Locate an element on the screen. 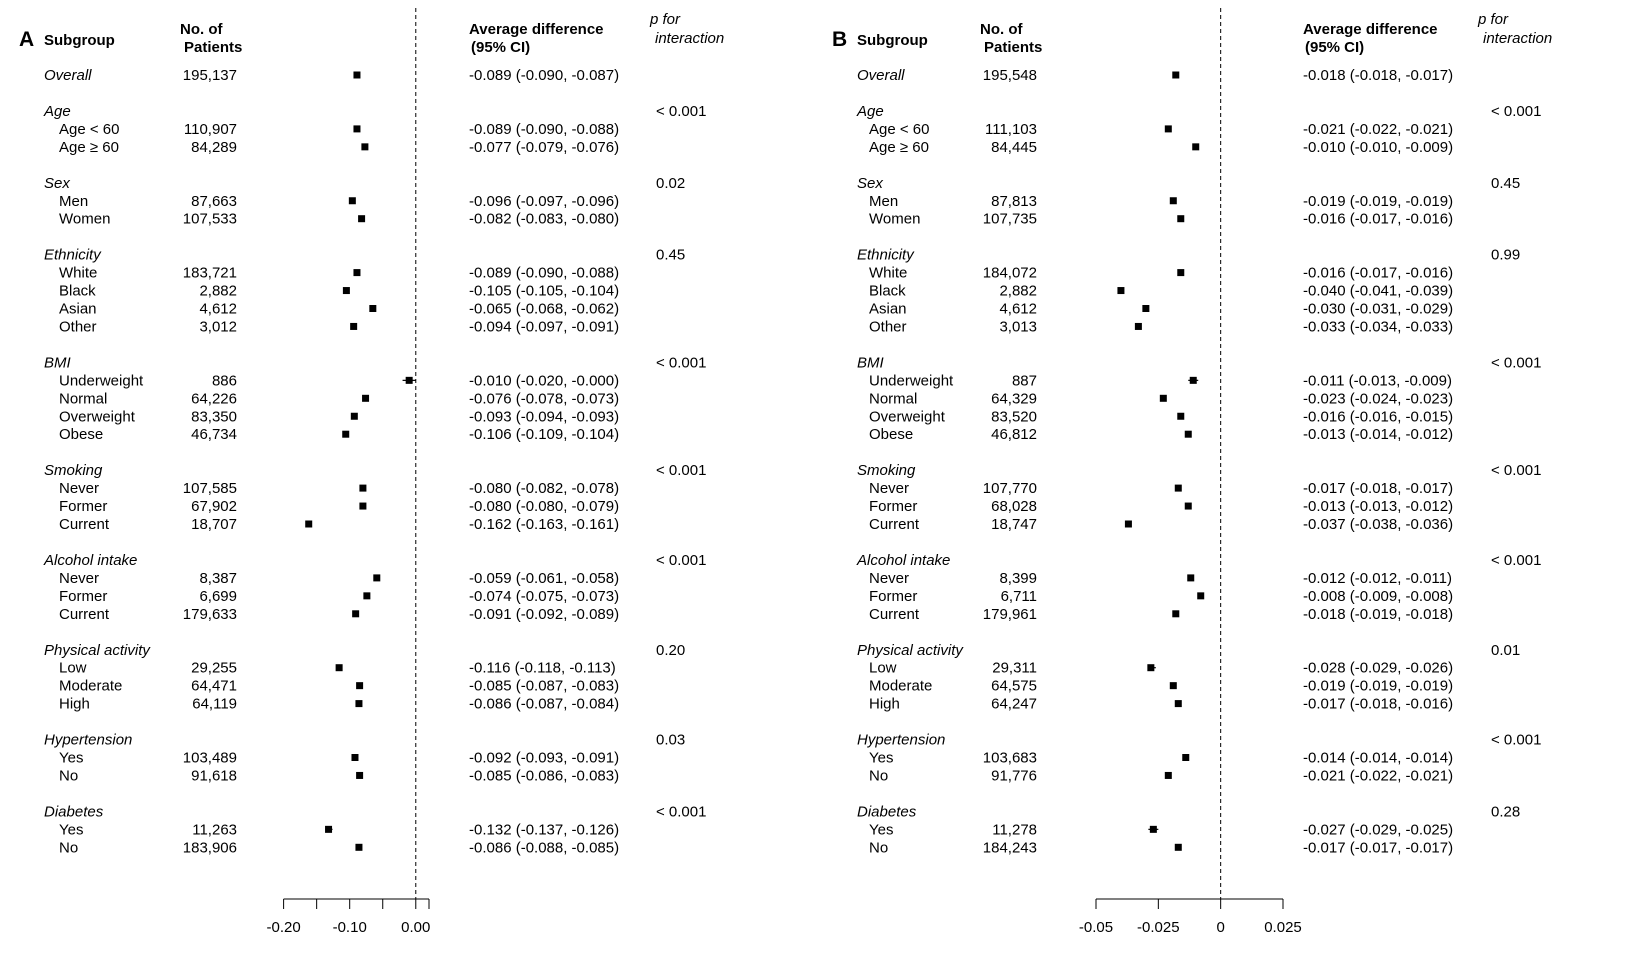 This screenshot has width=1635, height=979. row-15-ci: -0.016 (-0.016, -0.015) is located at coordinates (1378, 416).